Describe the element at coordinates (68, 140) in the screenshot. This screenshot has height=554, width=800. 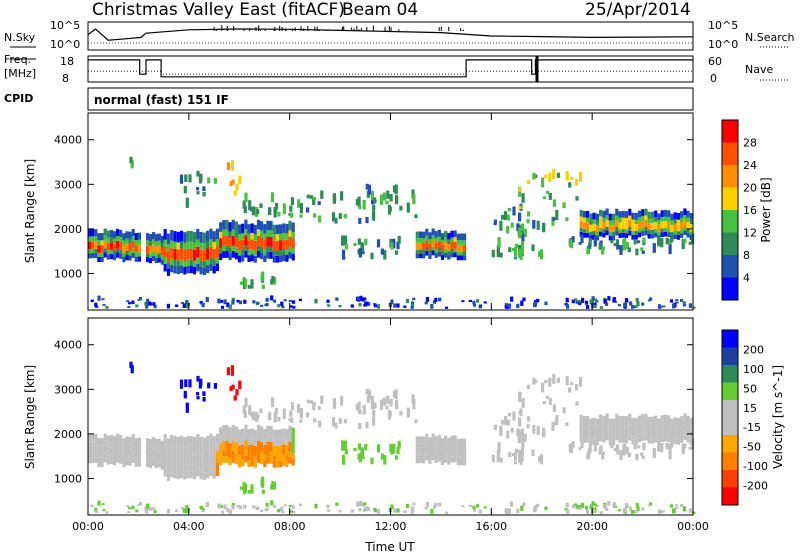
I see `y-tick-label: 4000` at that location.